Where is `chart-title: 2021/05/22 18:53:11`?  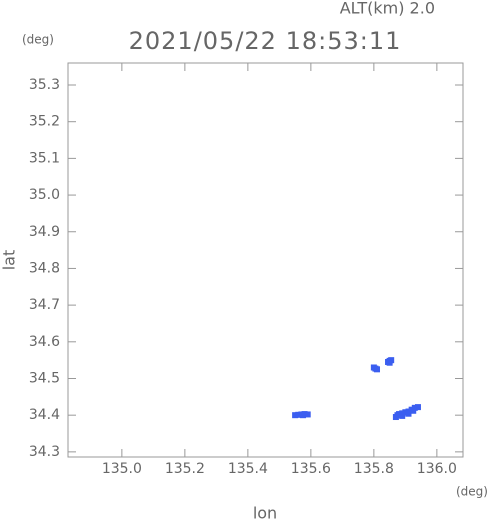
chart-title: 2021/05/22 18:53:11 is located at coordinates (265, 41).